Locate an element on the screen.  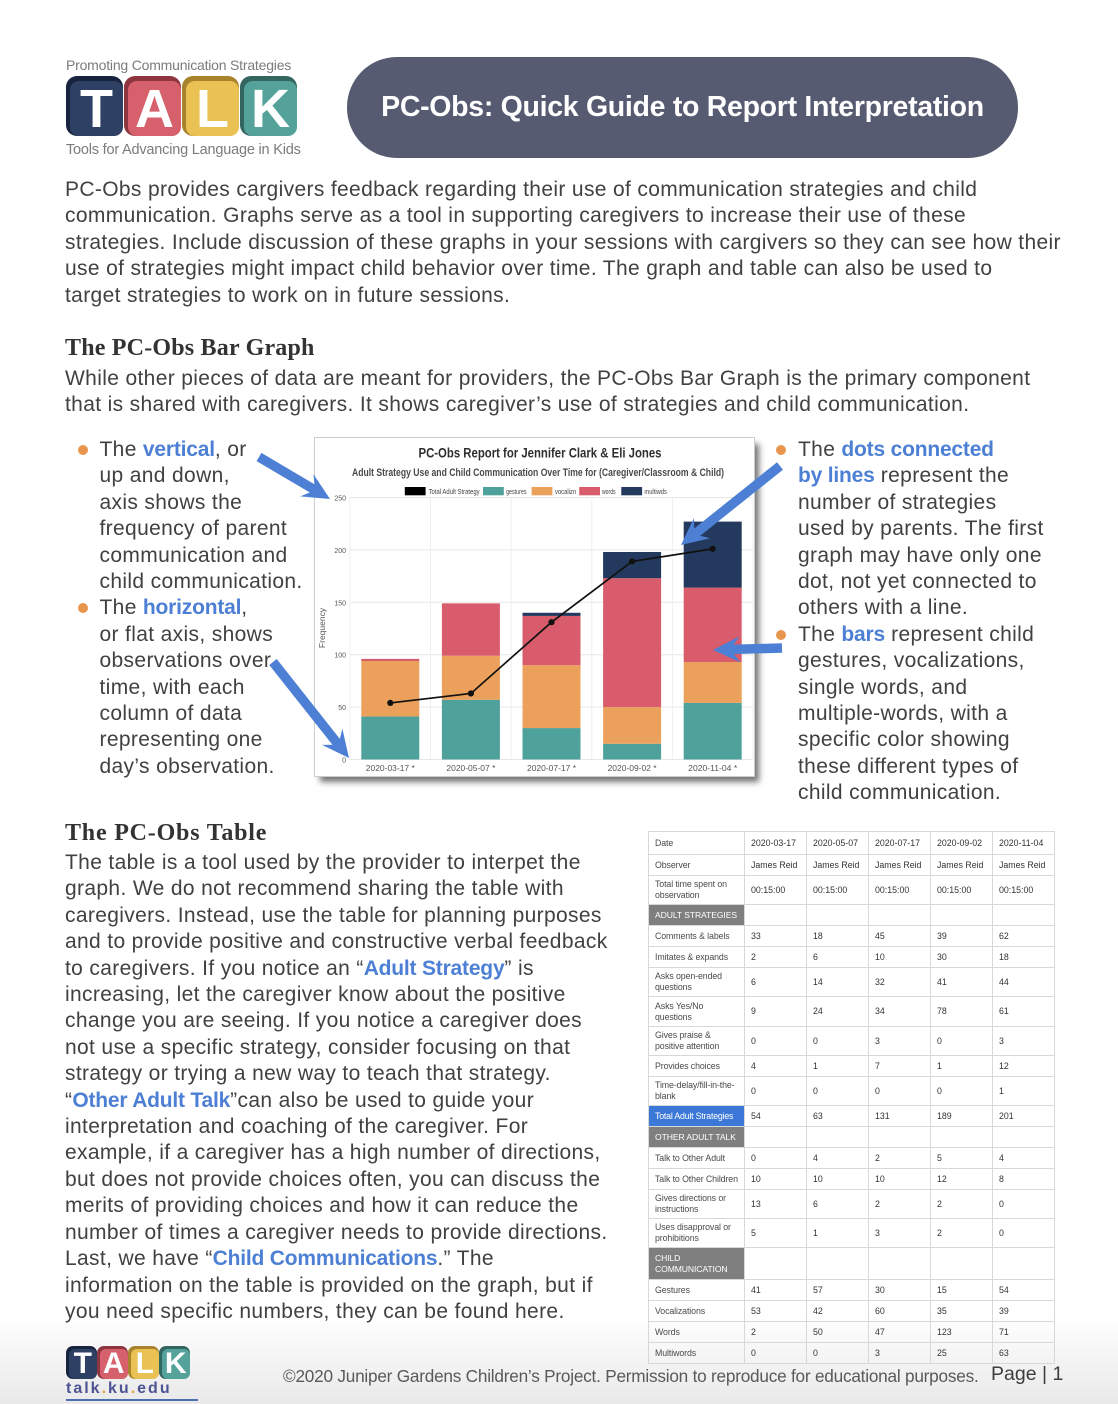
svg-text: 2020-11-04 * is located at coordinates (713, 768).